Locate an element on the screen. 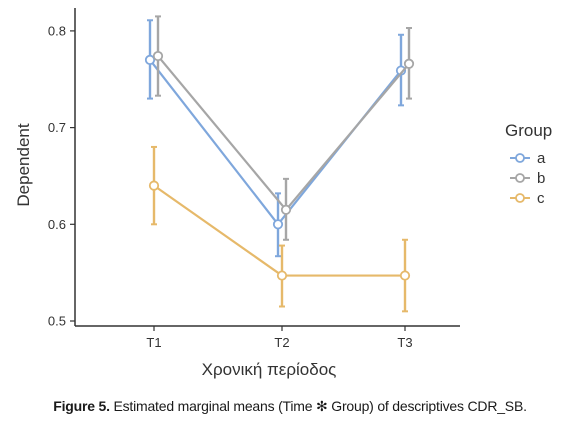  legend-label: c is located at coordinates (541, 198).